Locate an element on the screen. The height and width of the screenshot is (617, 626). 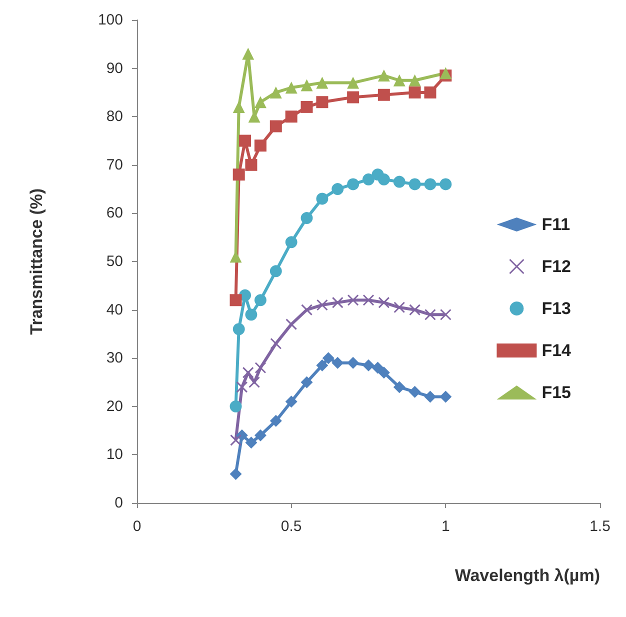
legend-label: F13 is located at coordinates (557, 308).